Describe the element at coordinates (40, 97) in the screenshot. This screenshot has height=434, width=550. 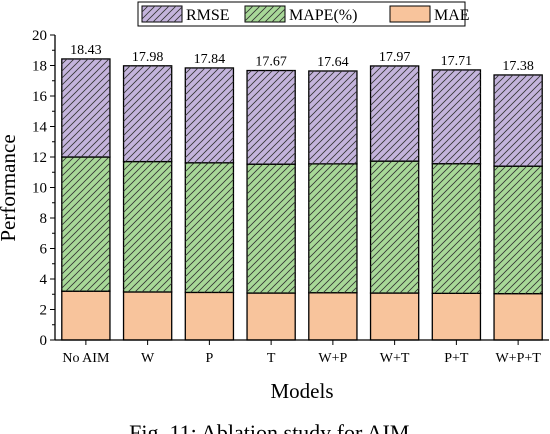
I see `y-tick-label-8: 16` at that location.